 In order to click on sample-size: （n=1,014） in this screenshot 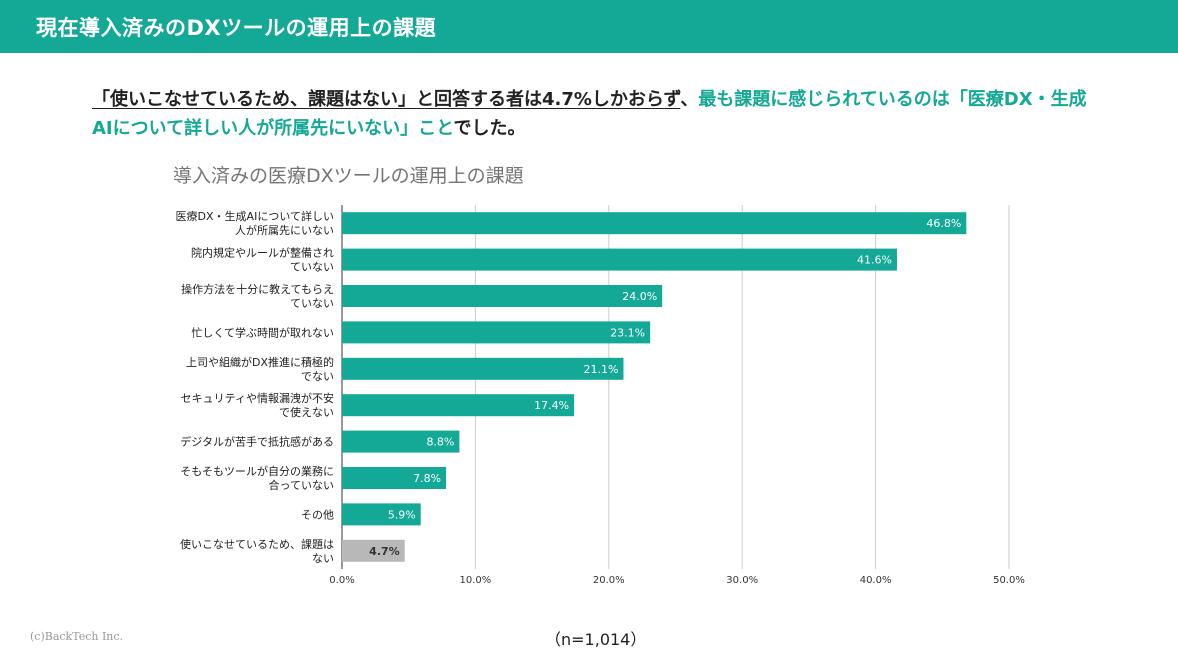, I will do `click(596, 639)`.